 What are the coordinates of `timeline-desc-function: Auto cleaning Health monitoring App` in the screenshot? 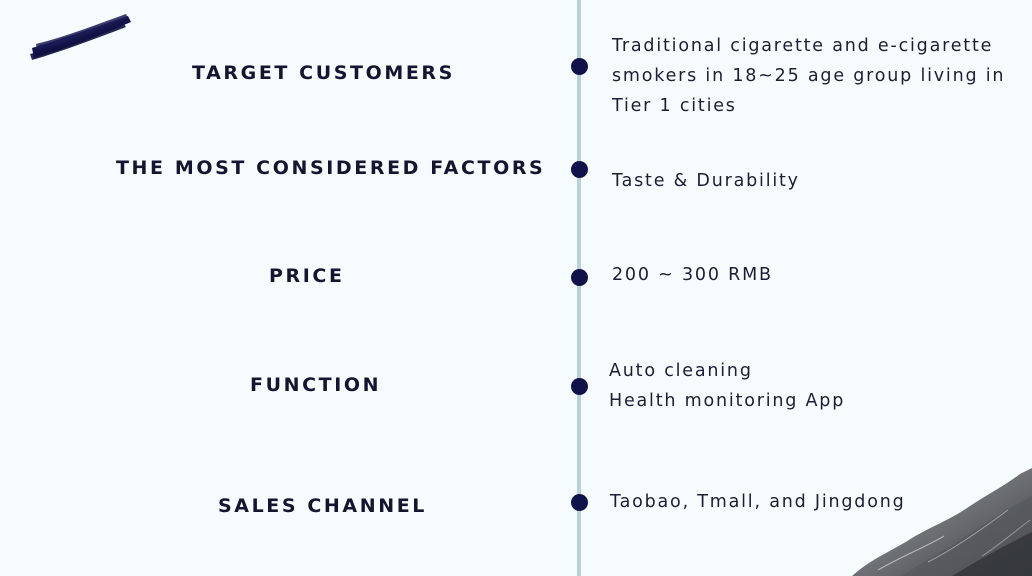 It's located at (727, 386).